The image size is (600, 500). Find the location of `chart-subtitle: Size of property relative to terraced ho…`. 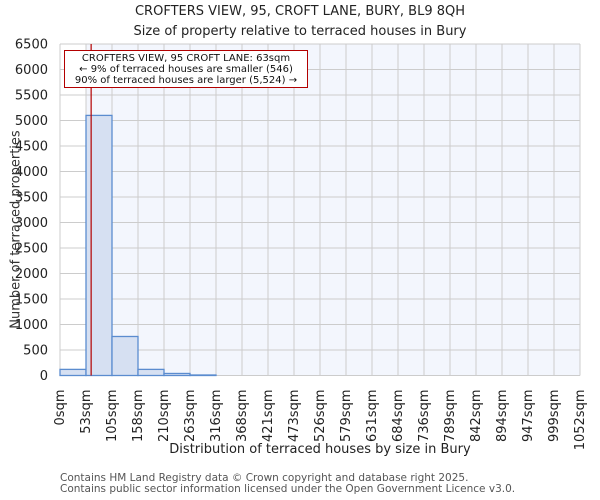

chart-subtitle: Size of property relative to terraced ho… is located at coordinates (300, 31).